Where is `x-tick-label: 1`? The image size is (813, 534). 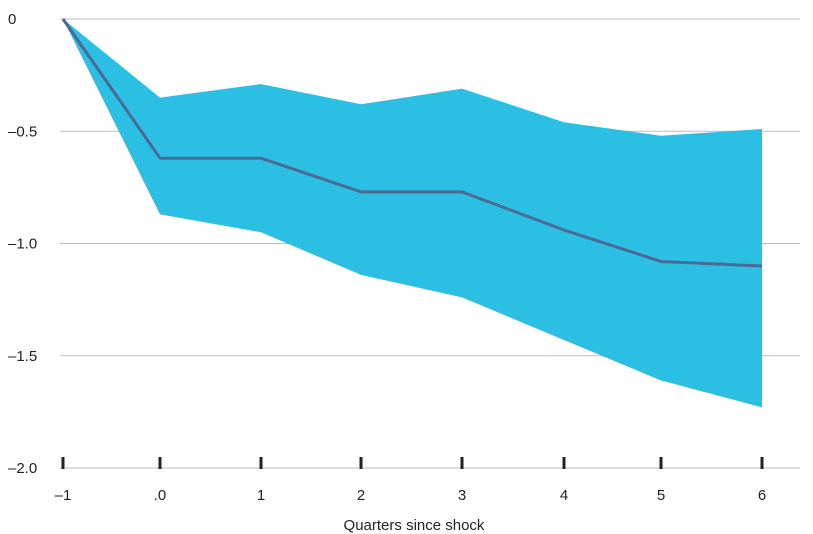 x-tick-label: 1 is located at coordinates (261, 495).